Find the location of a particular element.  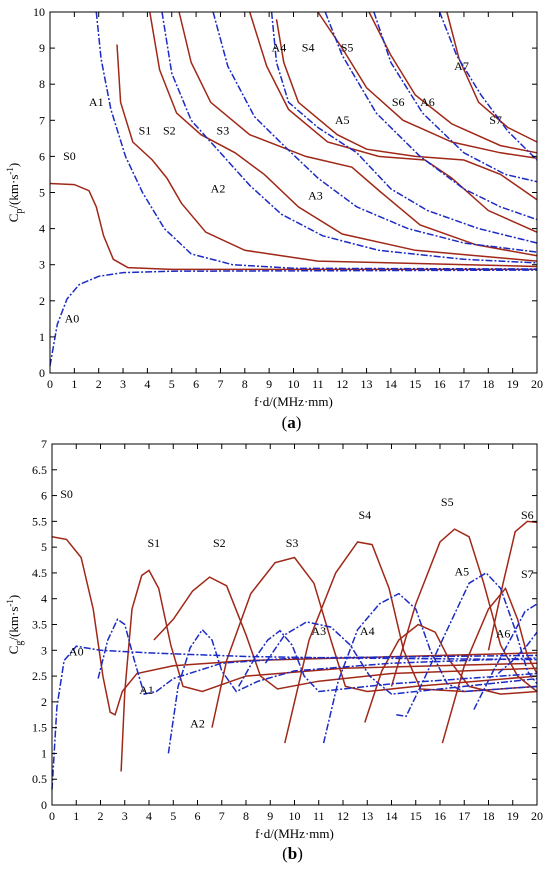

chart-a-x-tick-label: 13 is located at coordinates (367, 384).